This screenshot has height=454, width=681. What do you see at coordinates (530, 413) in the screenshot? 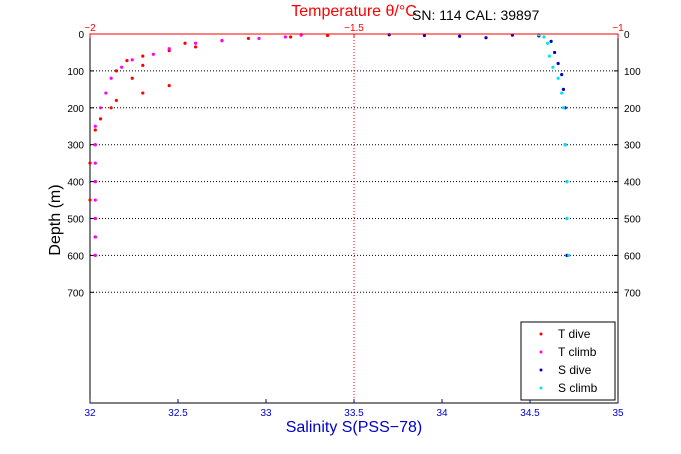
I see `x-tick-label: 34.5` at bounding box center [530, 413].